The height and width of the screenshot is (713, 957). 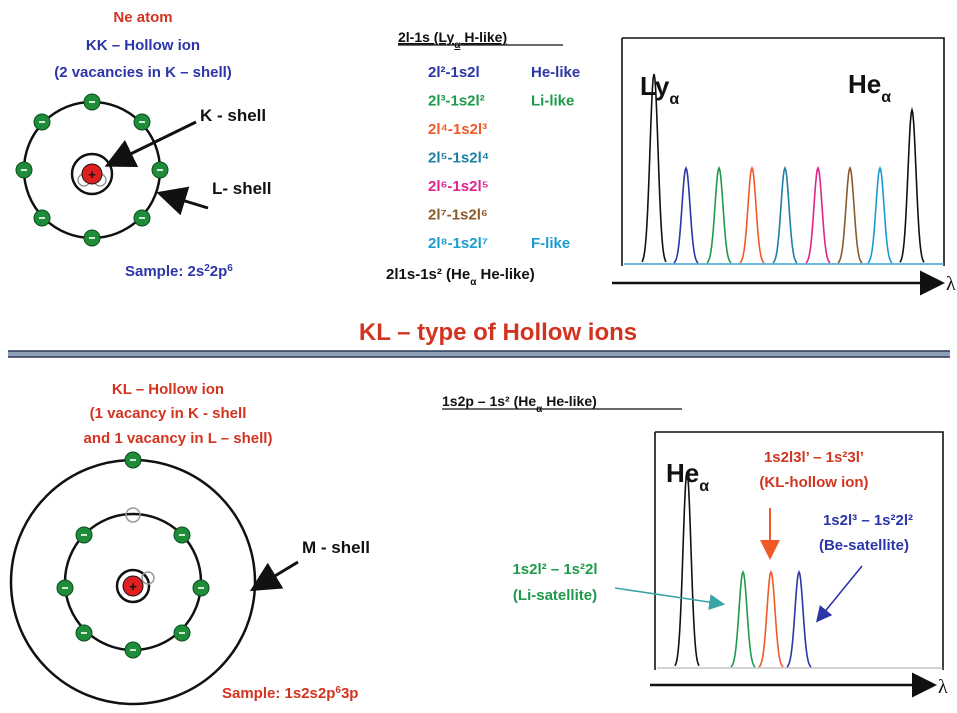 What do you see at coordinates (519, 404) in the screenshot?
I see `bottom-transition-header: 1s2p – 1s² (Heα He-like)` at bounding box center [519, 404].